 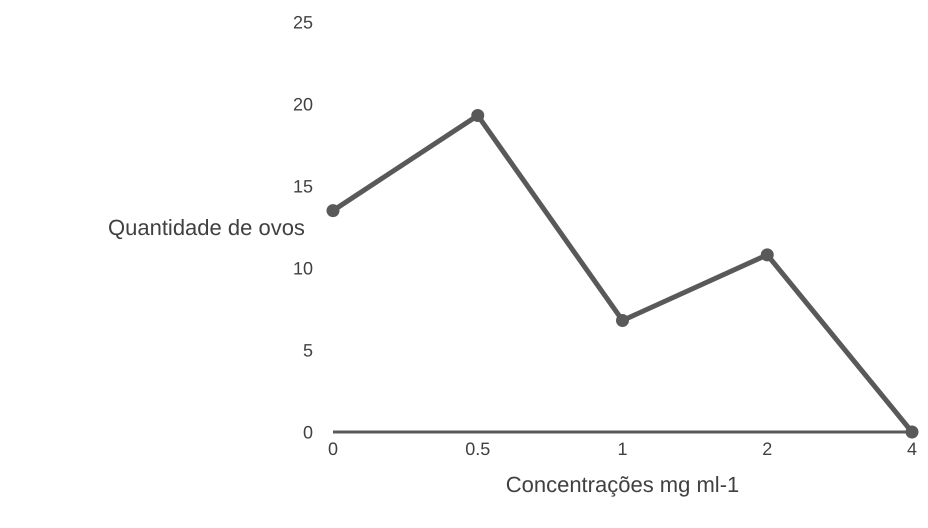 I want to click on x-axis-title: Concentrações mg ml-1, so click(x=623, y=484).